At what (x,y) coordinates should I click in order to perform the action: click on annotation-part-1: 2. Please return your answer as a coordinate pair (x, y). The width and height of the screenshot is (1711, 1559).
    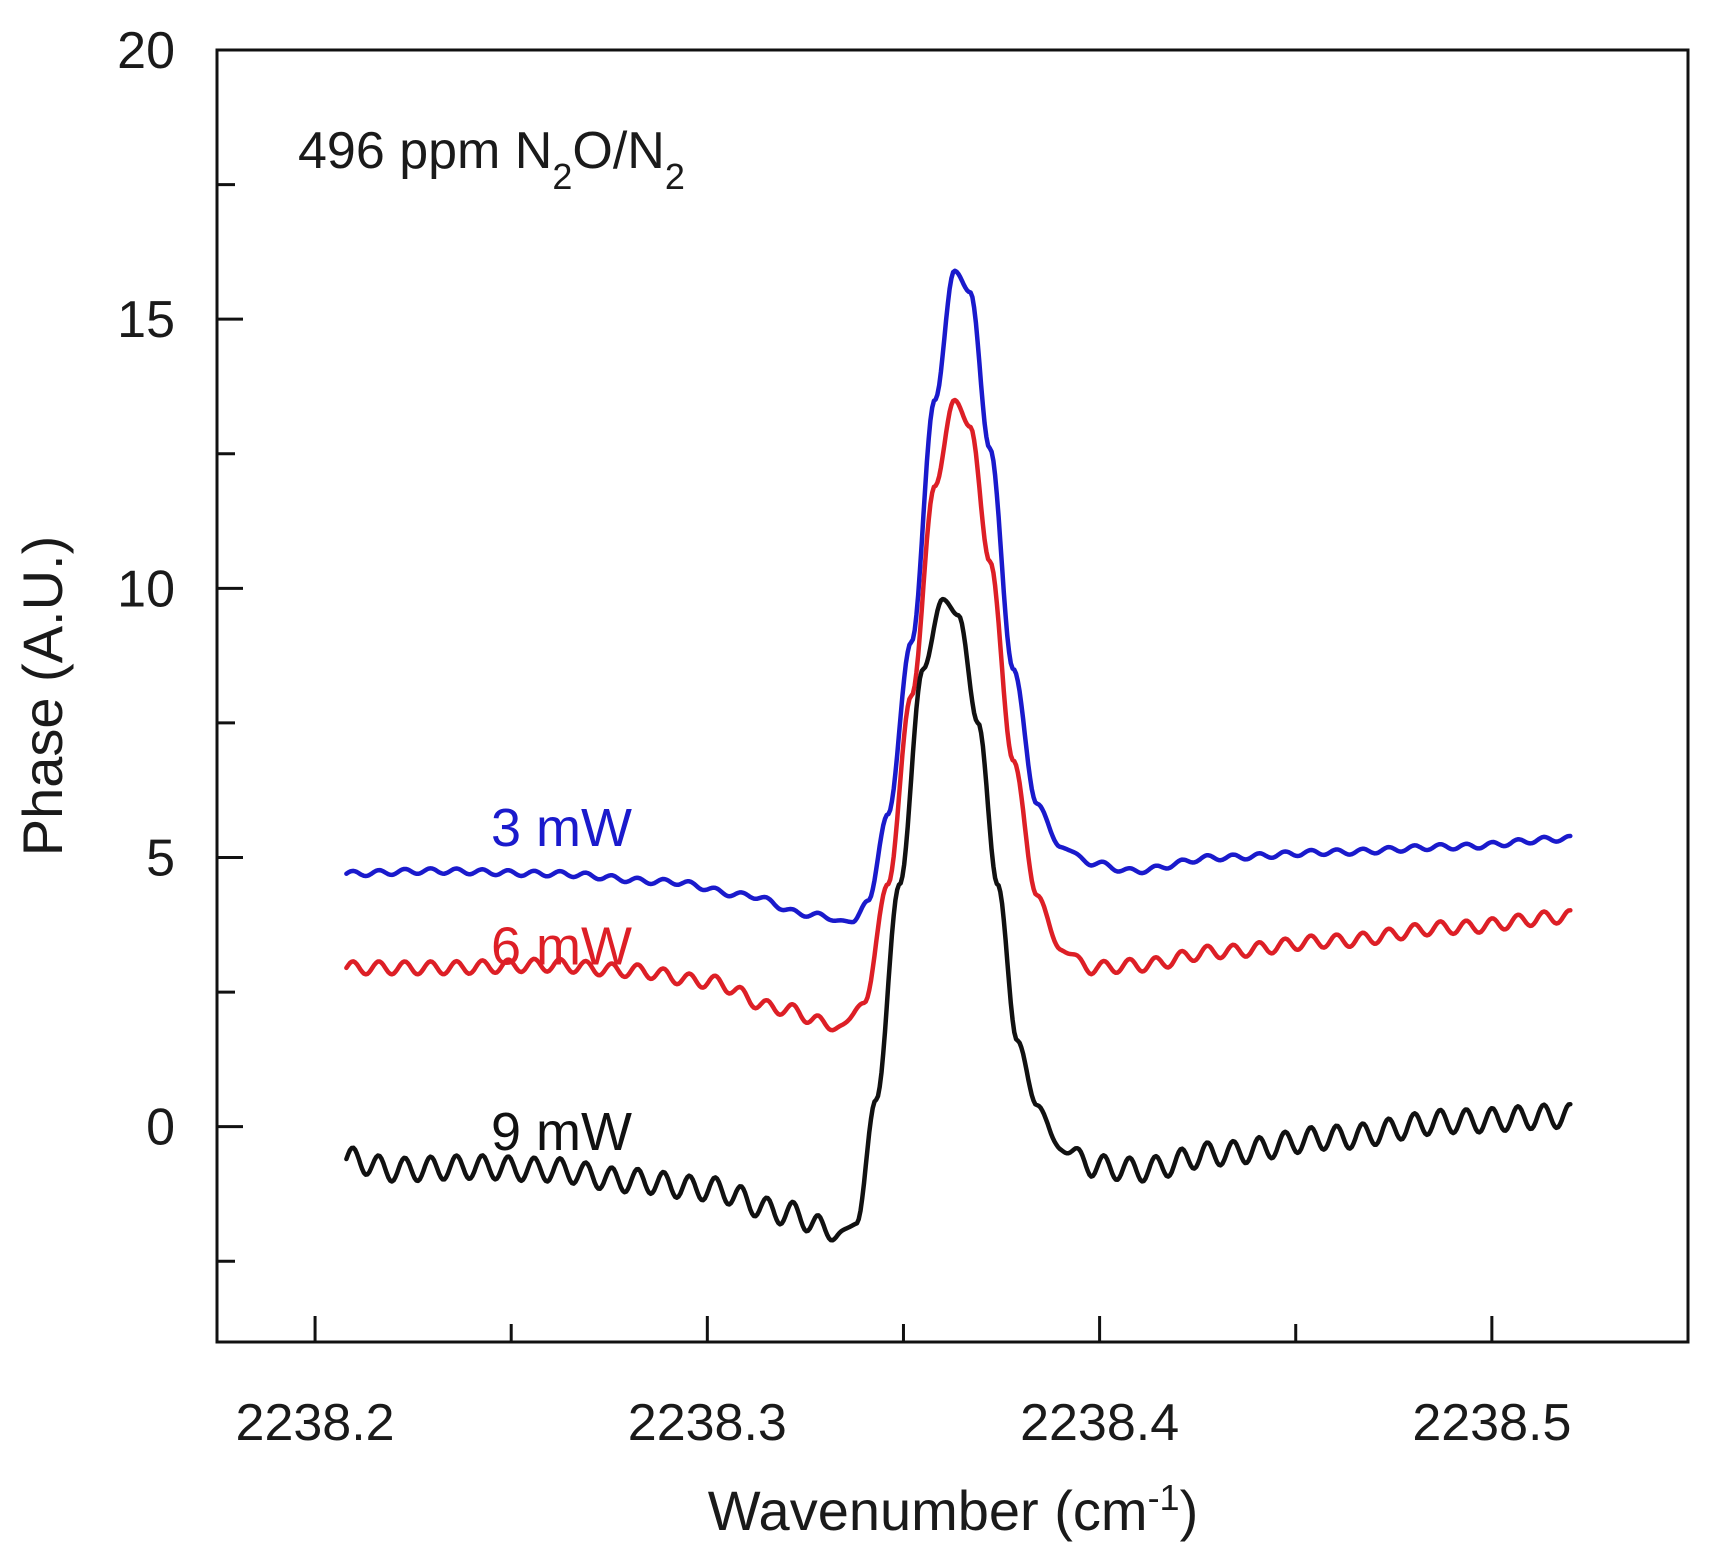
    Looking at the image, I should click on (562, 176).